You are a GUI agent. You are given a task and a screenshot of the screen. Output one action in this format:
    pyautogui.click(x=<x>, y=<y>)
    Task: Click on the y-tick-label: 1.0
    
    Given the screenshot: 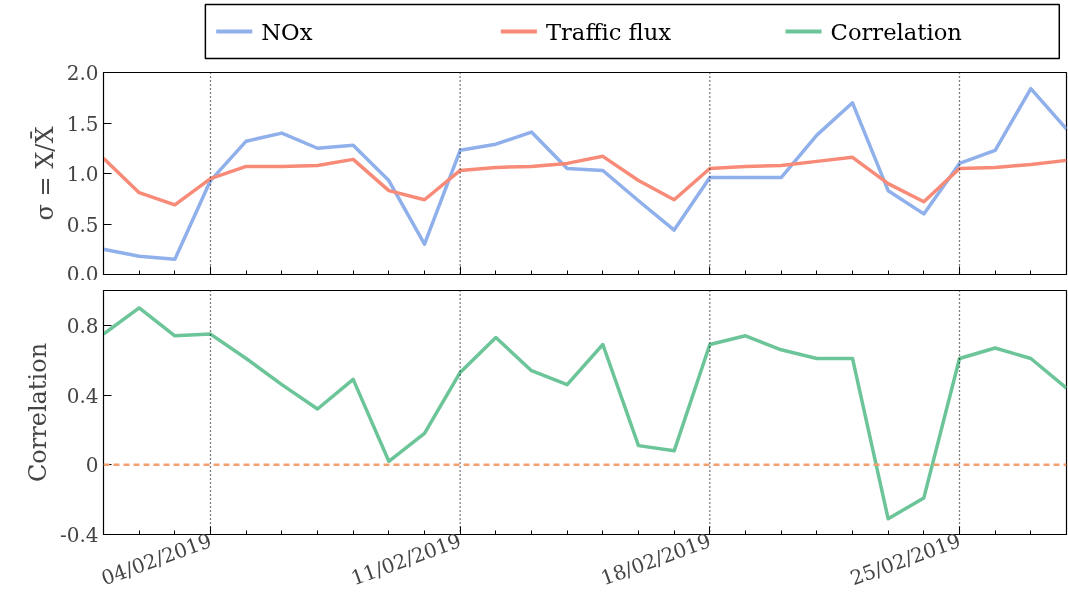 What is the action you would take?
    pyautogui.click(x=82, y=174)
    